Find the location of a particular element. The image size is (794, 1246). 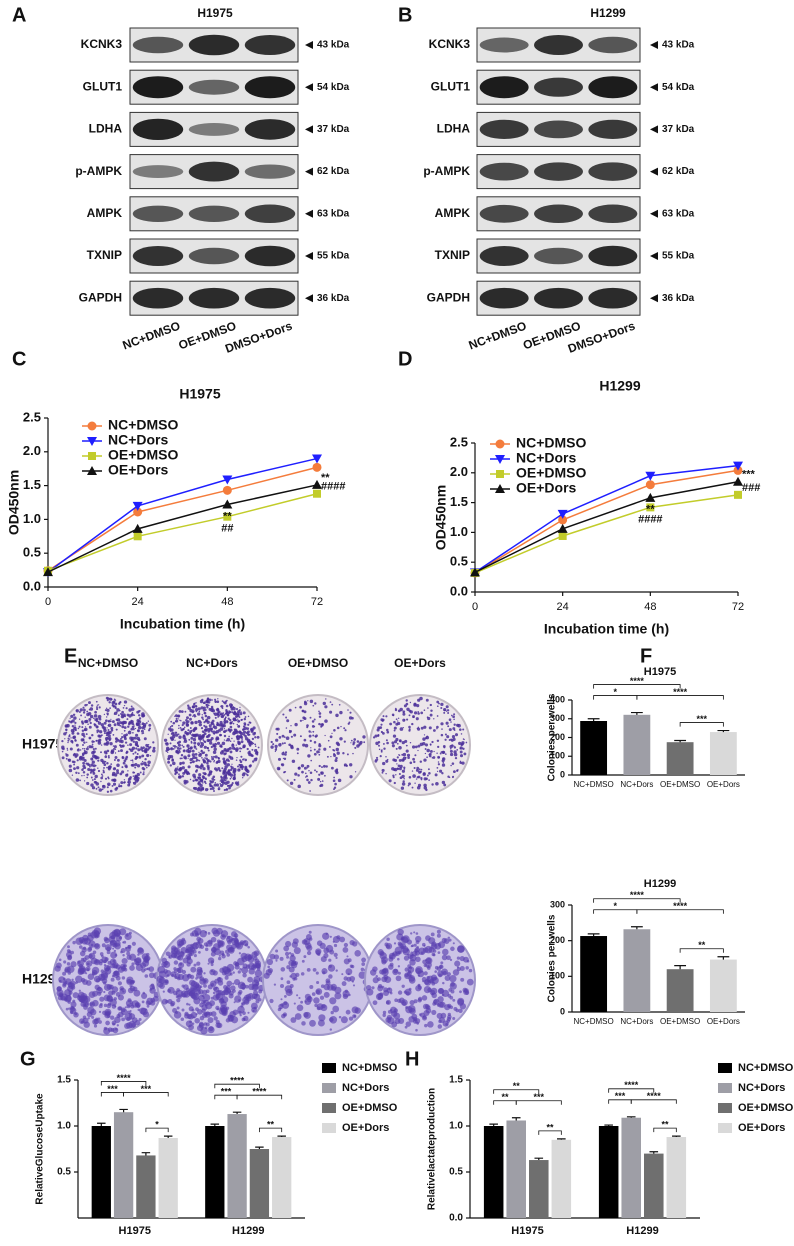

legend-label: NC+DMSO is located at coordinates (551, 443).